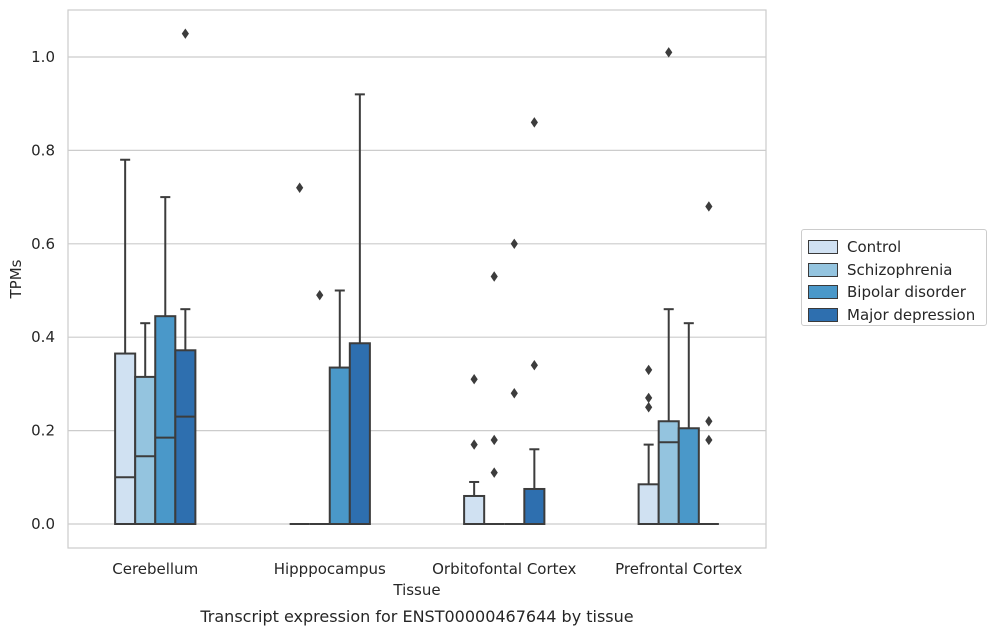 This screenshot has width=997, height=634. Describe the element at coordinates (43, 150) in the screenshot. I see `y-tick-label: 0.8` at that location.